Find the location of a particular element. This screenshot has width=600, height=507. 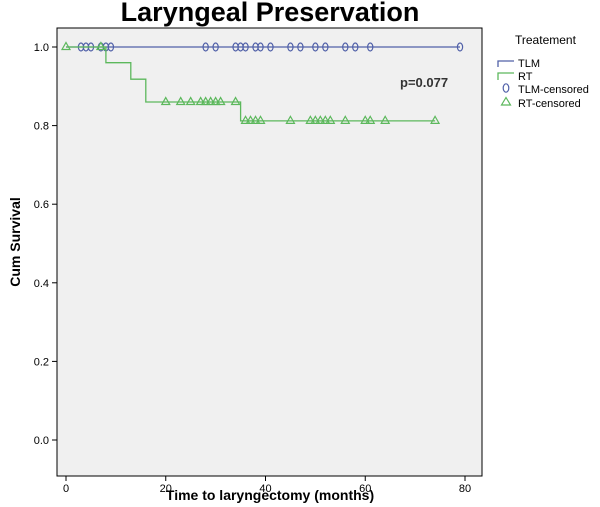

y-tick-label: 0.6 is located at coordinates (41, 205).